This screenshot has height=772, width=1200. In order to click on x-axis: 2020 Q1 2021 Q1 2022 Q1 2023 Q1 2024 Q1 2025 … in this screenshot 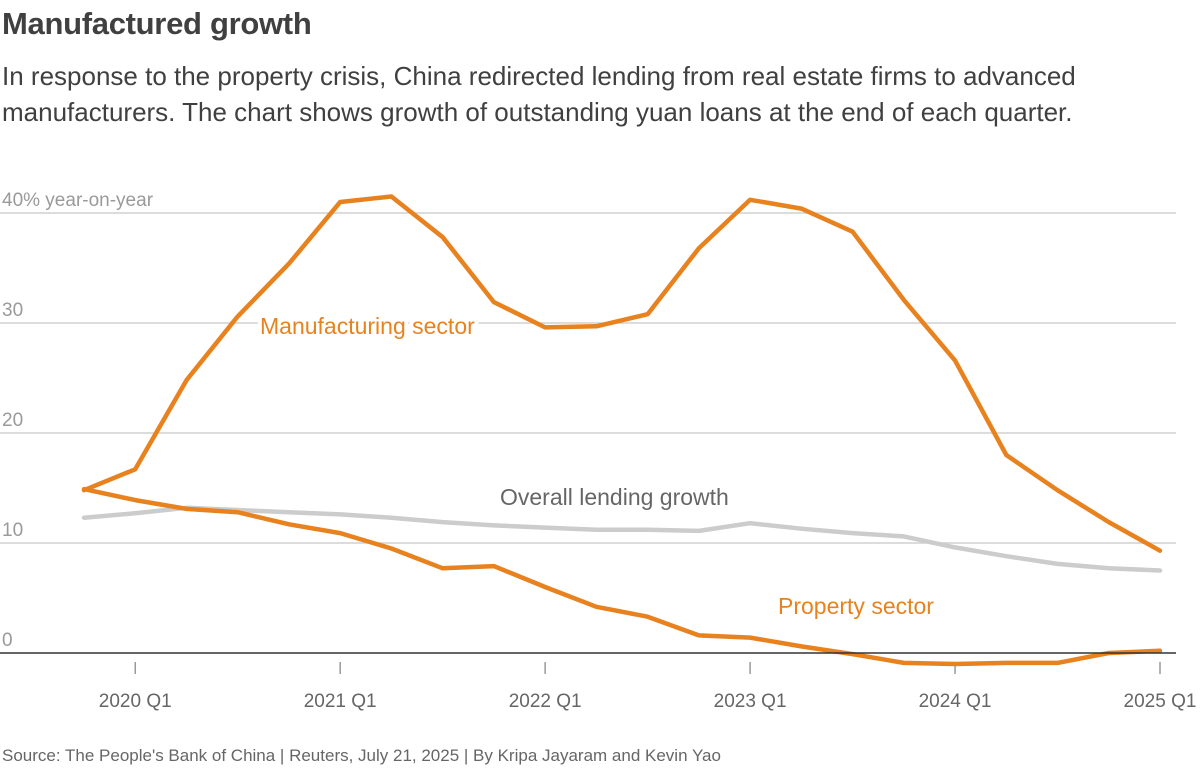, I will do `click(648, 687)`.